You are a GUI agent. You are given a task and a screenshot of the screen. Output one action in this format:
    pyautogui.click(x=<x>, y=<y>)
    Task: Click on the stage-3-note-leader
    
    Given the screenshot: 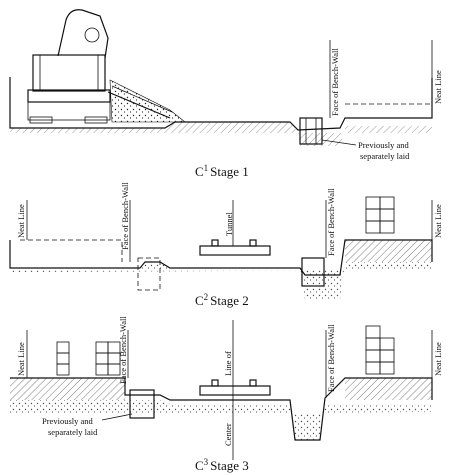 What is the action you would take?
    pyautogui.click(x=117, y=417)
    